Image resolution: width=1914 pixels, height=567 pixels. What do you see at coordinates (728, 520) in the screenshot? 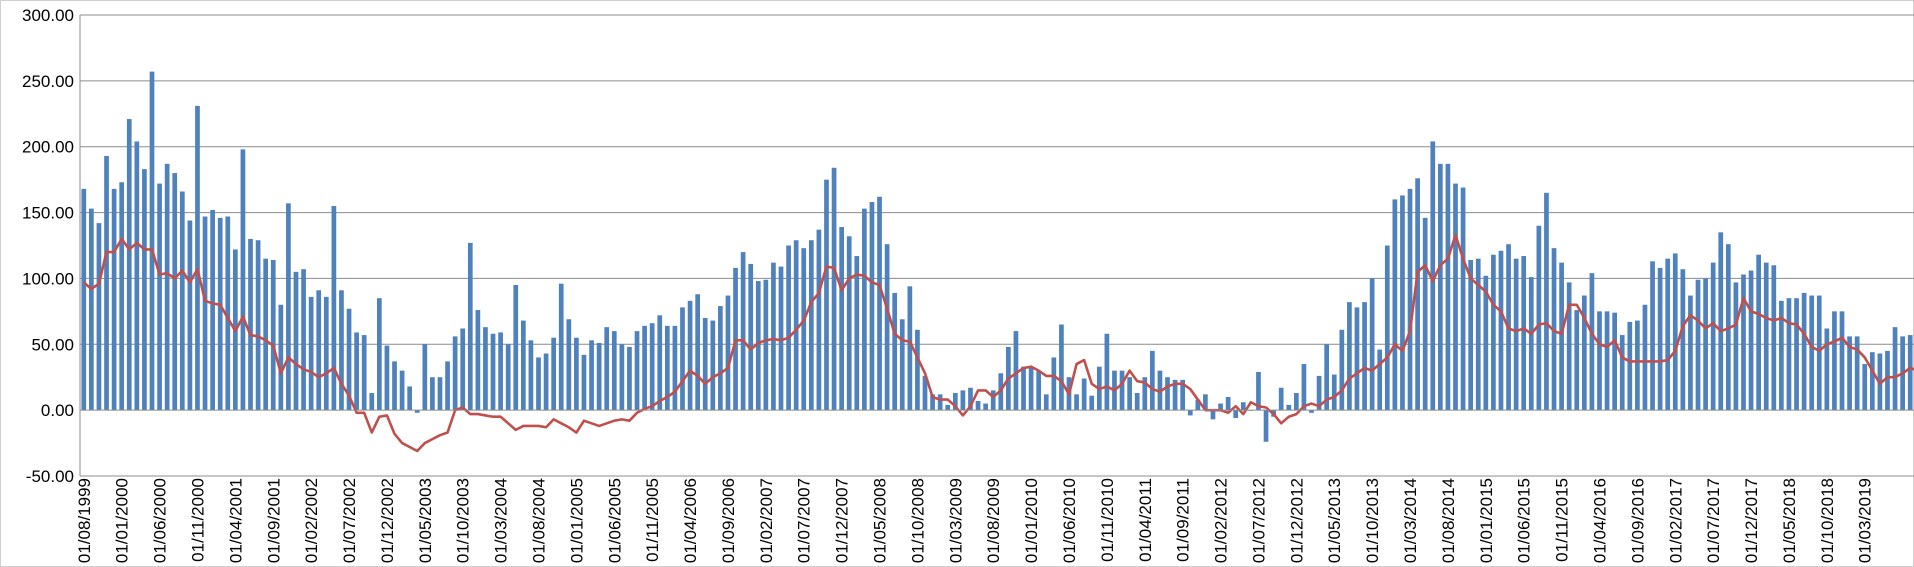
I see `x-tick-label: 01/09/2006` at bounding box center [728, 520].